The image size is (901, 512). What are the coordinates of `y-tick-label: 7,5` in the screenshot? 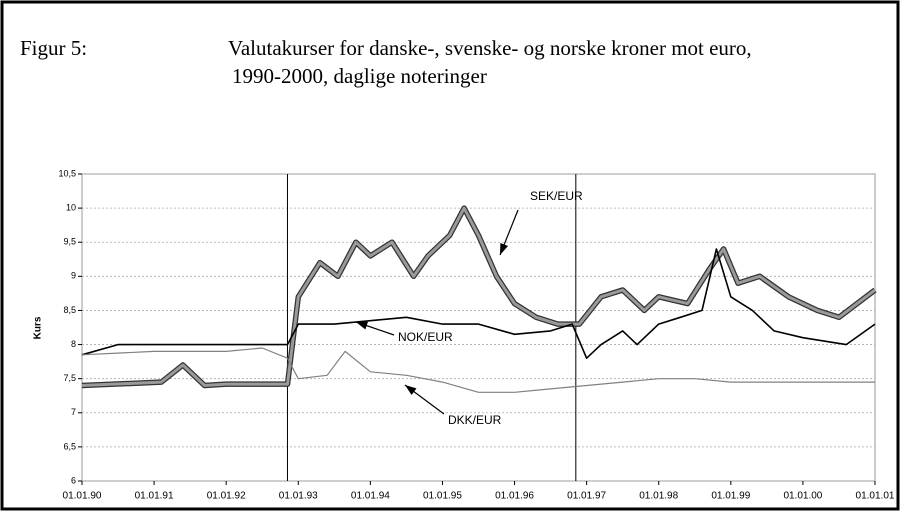 It's located at (69, 378).